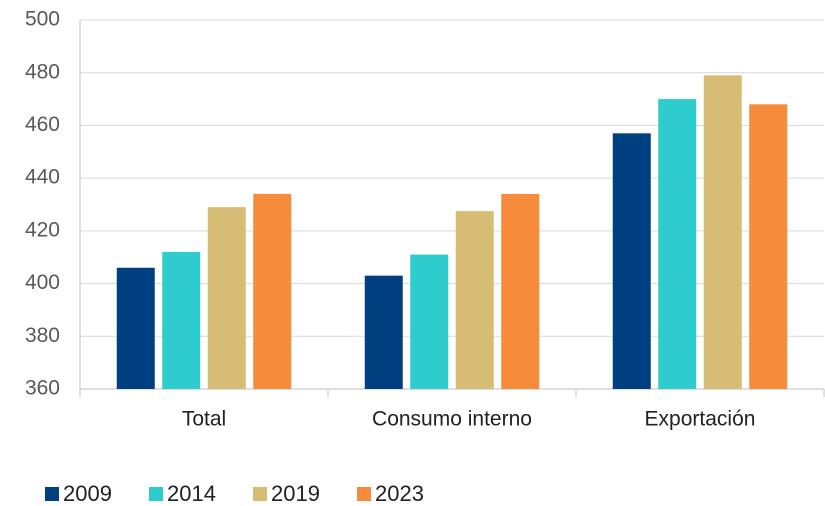  What do you see at coordinates (42, 388) in the screenshot?
I see `y-tick-label: 360` at bounding box center [42, 388].